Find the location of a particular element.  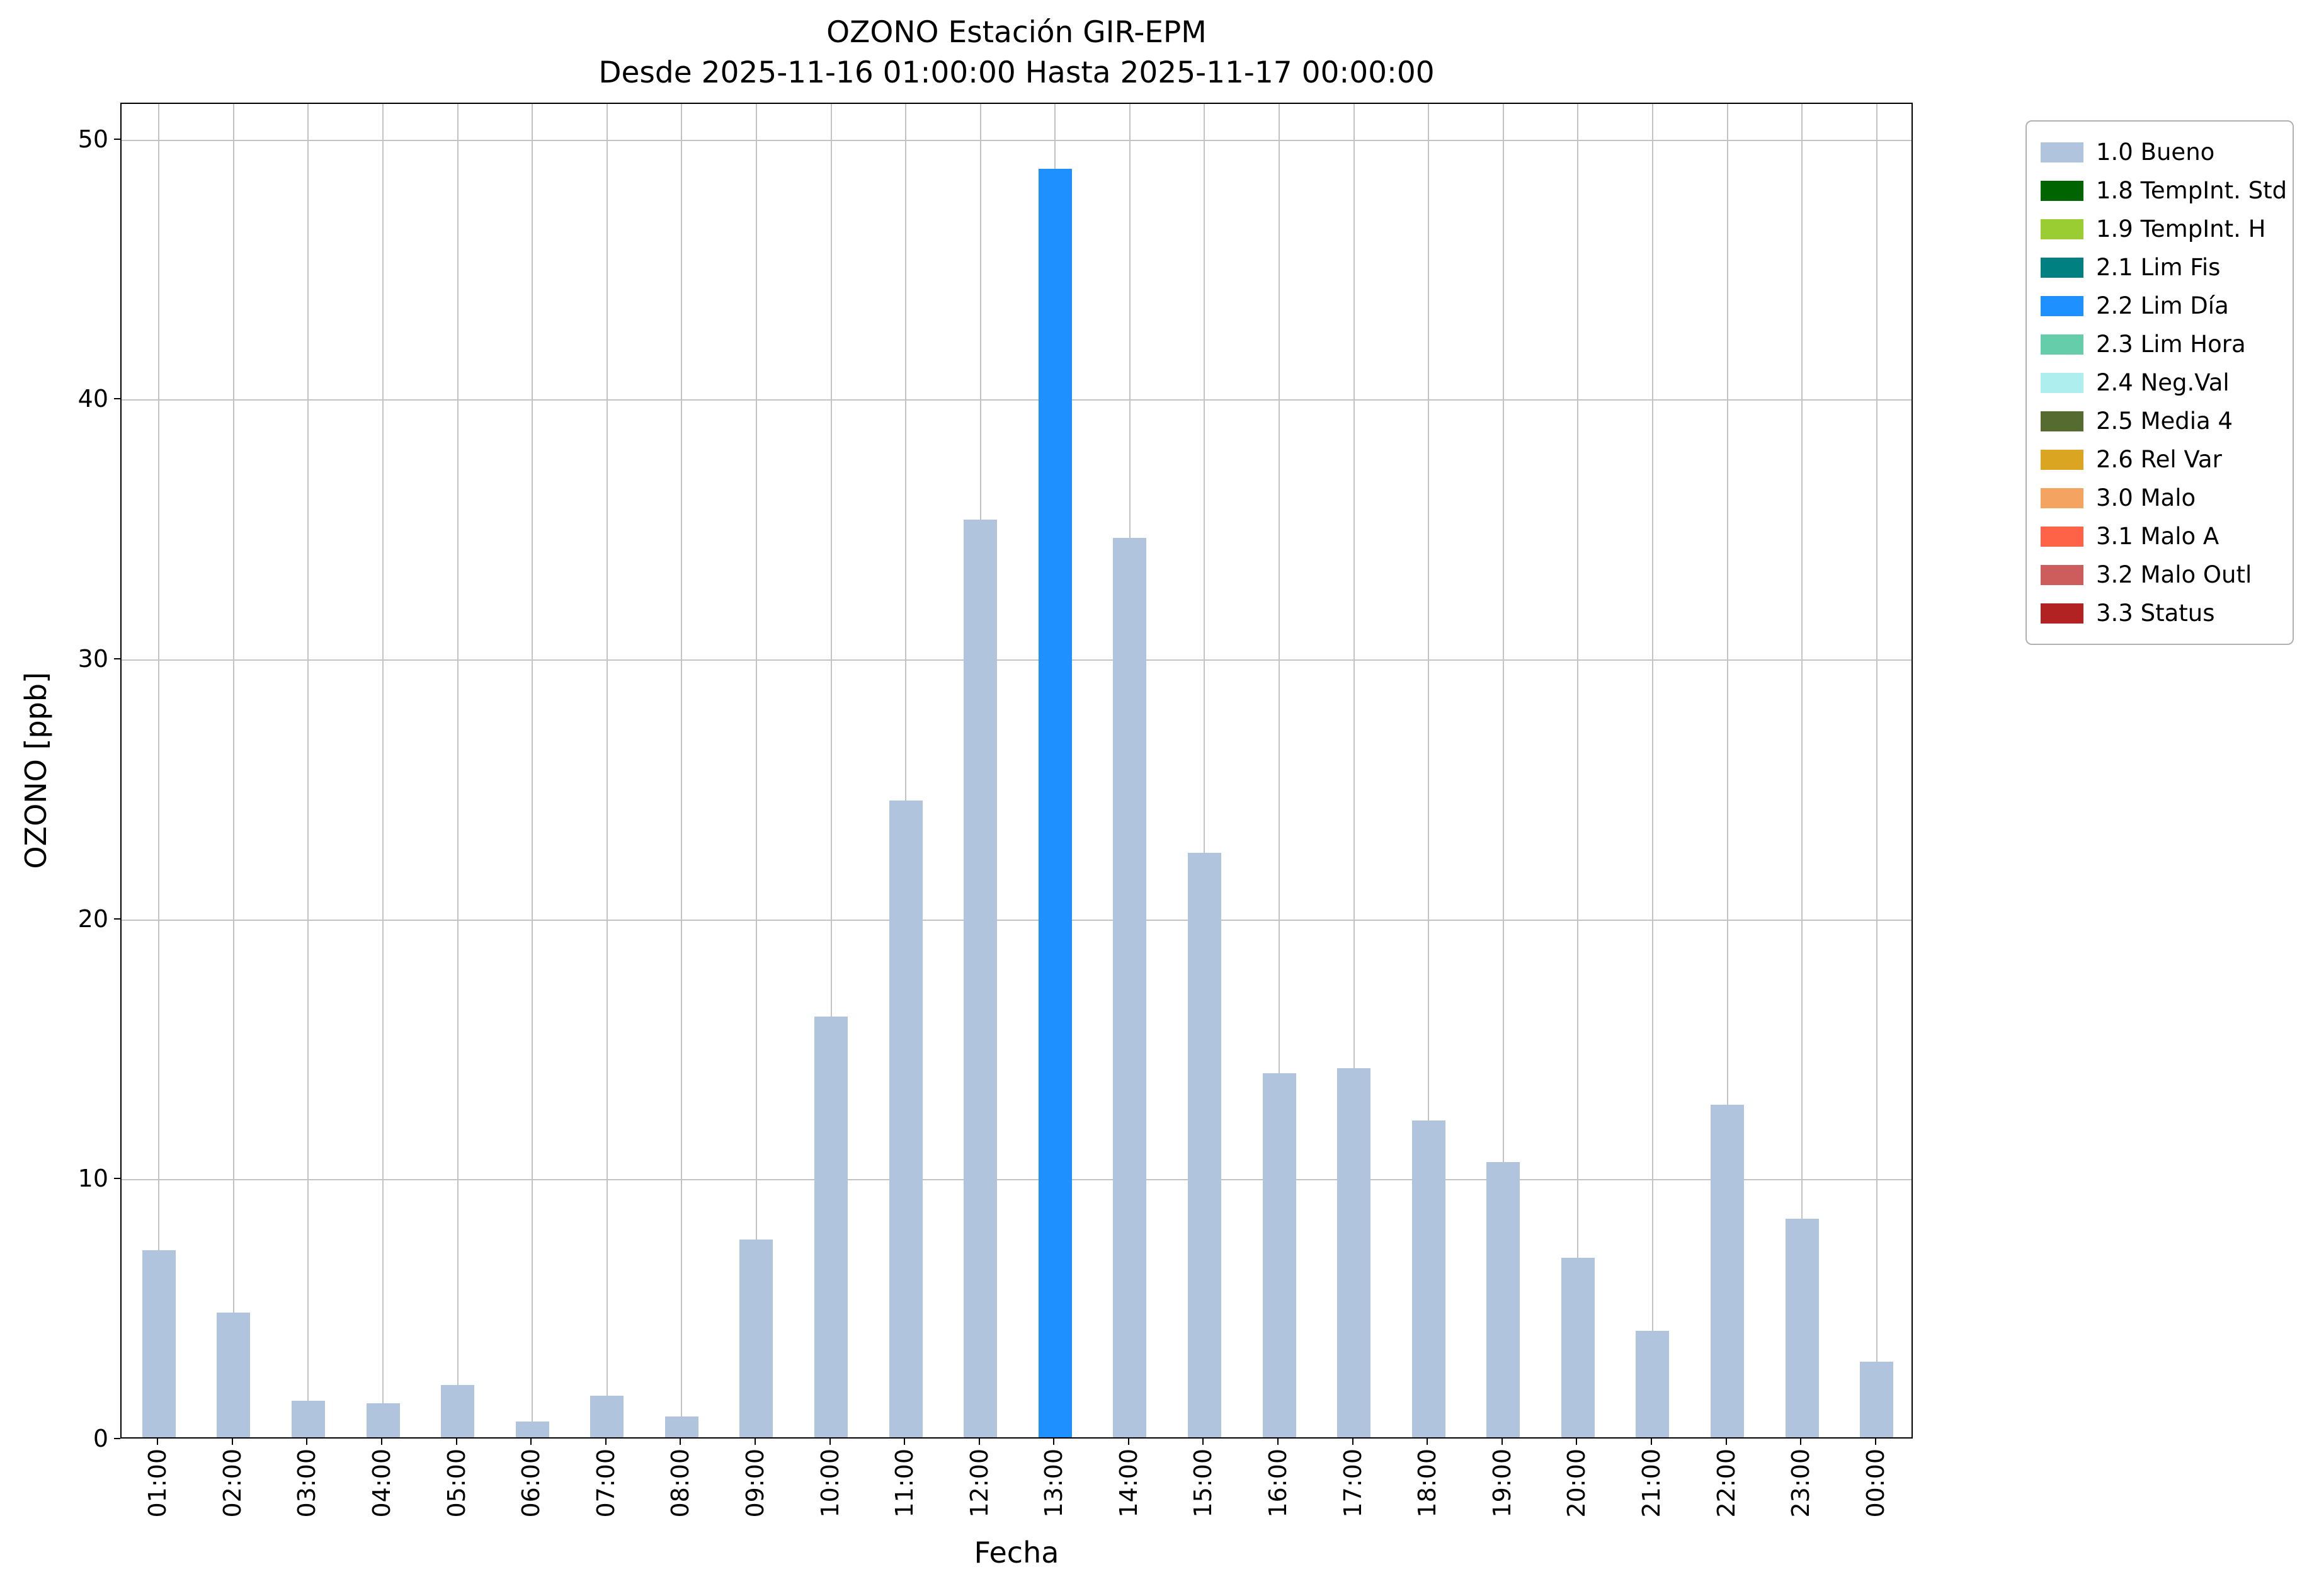

y-tick-label: 20 is located at coordinates (92, 918).